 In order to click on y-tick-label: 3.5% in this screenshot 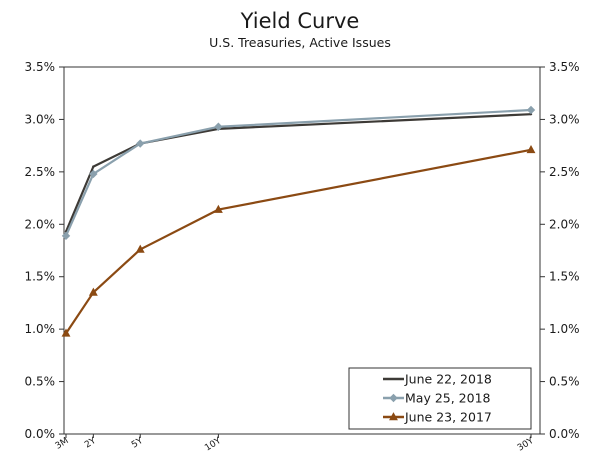, I will do `click(40, 67)`.